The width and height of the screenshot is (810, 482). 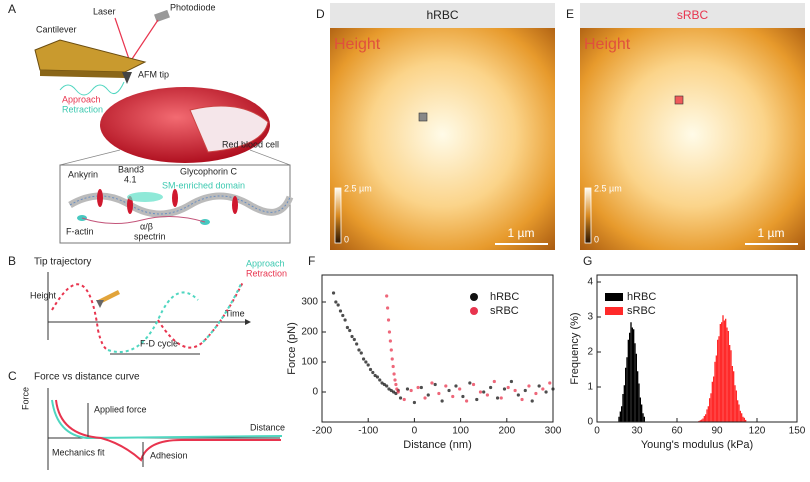 I want to click on channel-label: Height, so click(x=607, y=44).